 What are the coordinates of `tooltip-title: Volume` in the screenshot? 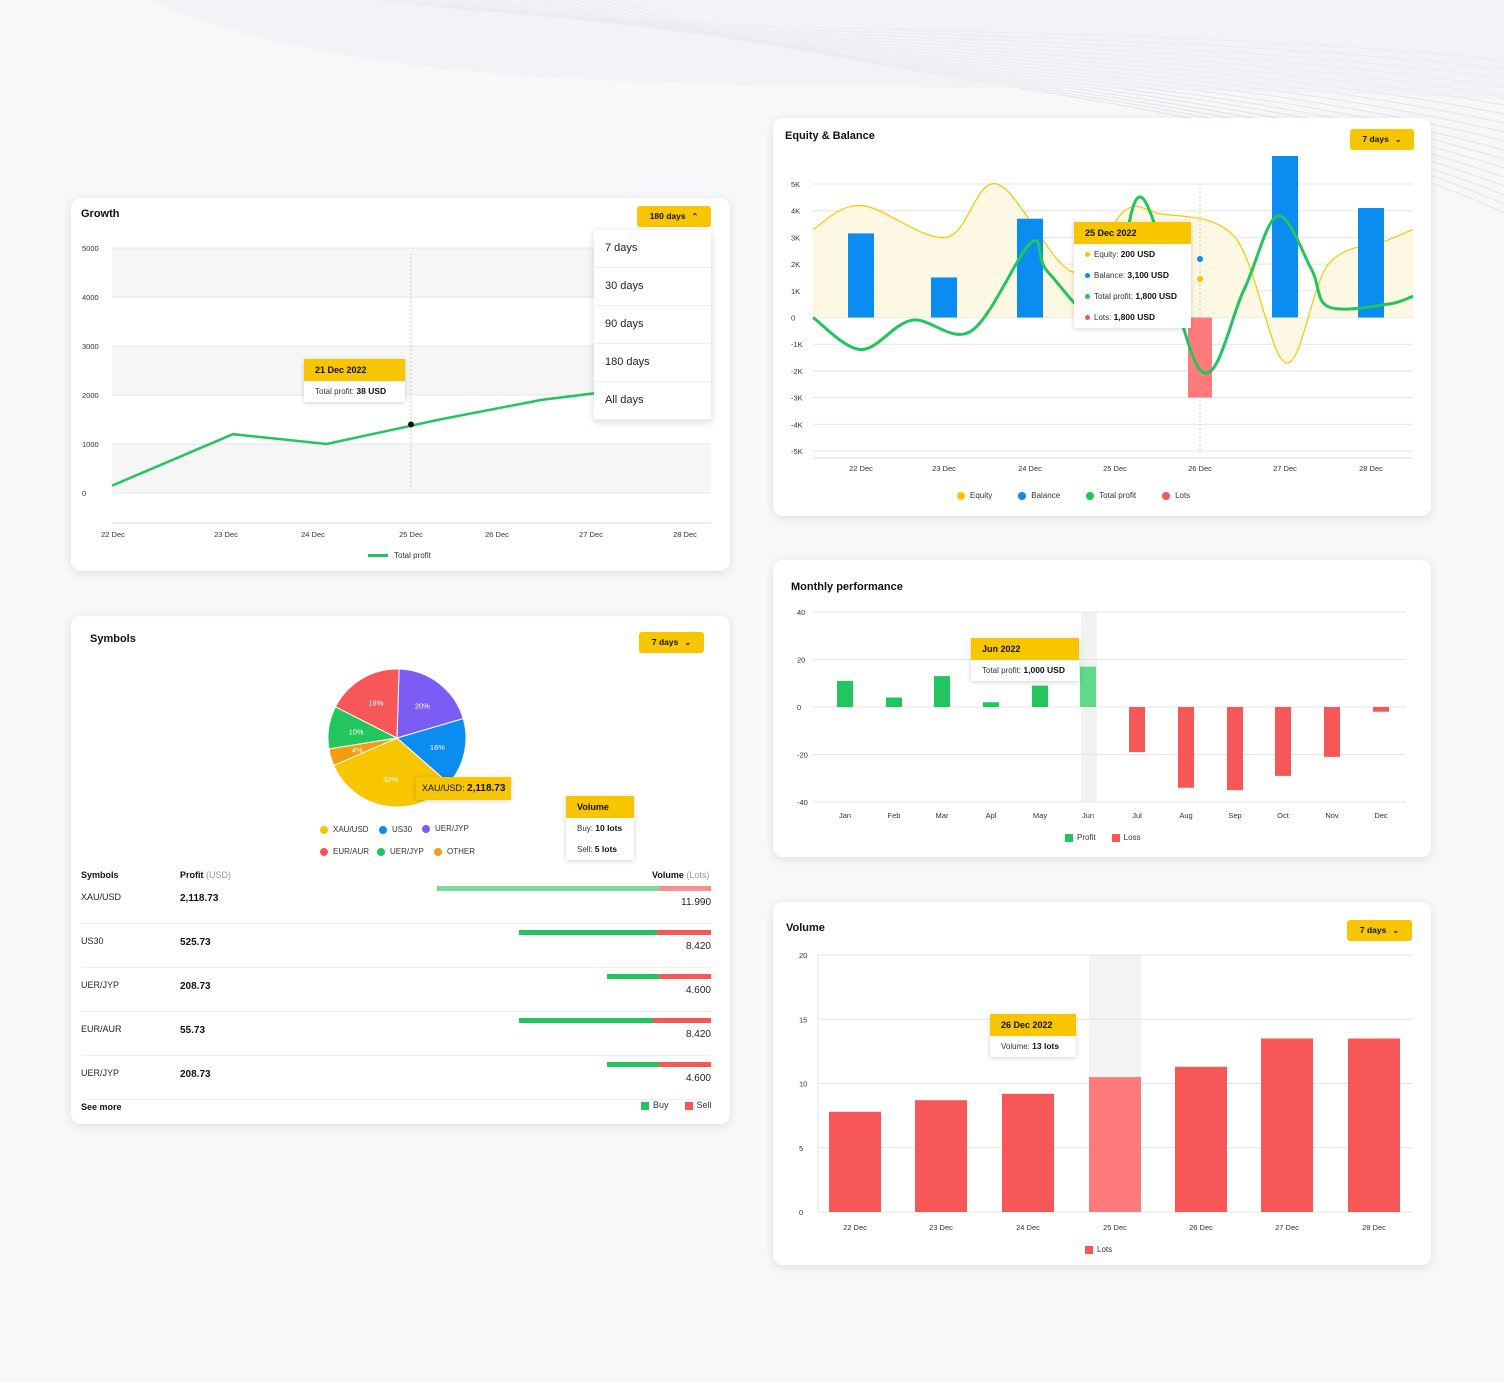 It's located at (600, 807).